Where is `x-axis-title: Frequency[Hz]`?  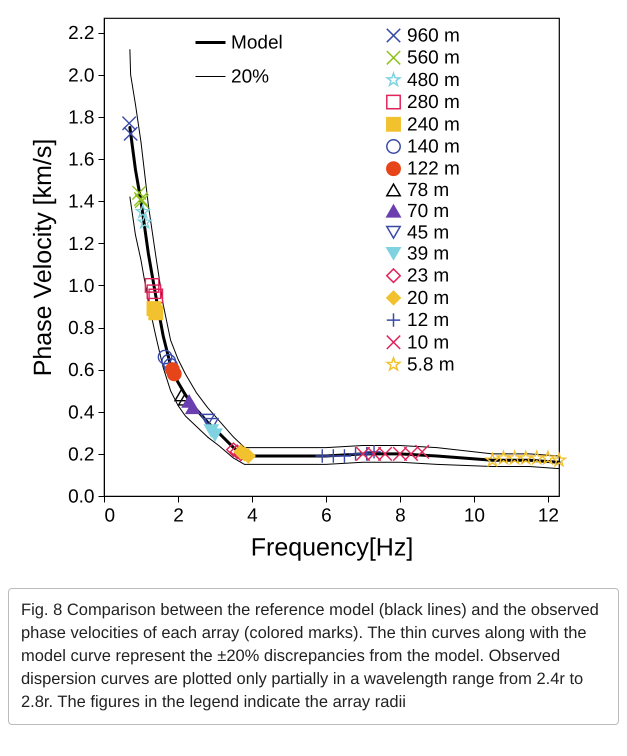
x-axis-title: Frequency[Hz] is located at coordinates (332, 548).